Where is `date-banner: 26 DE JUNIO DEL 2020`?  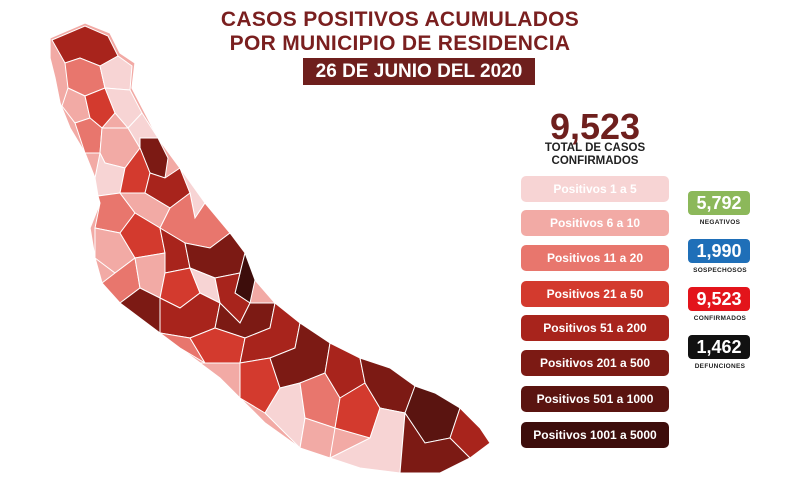 date-banner: 26 DE JUNIO DEL 2020 is located at coordinates (419, 71).